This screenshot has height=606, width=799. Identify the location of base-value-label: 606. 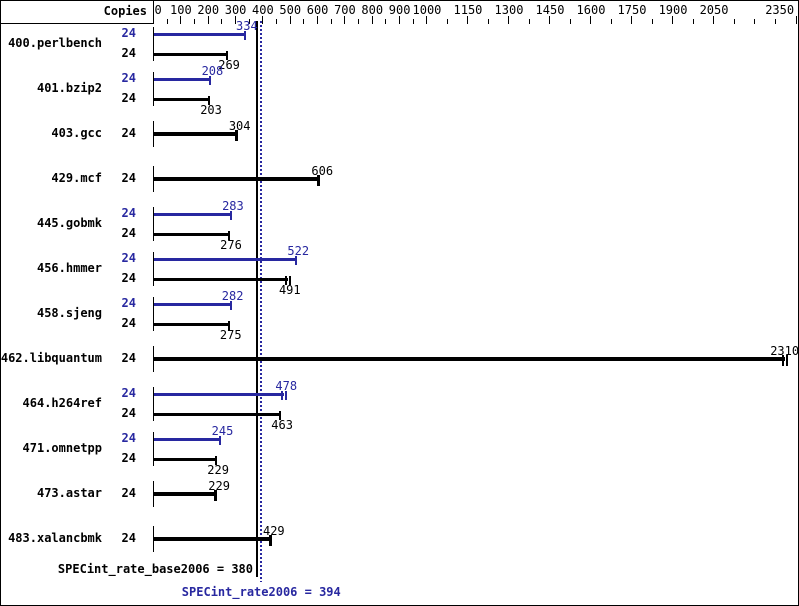
(322, 171).